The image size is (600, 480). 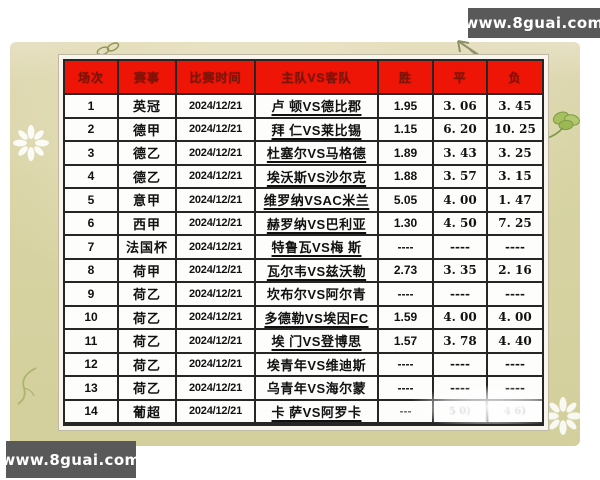 I want to click on cell-match-no: 6, so click(x=92, y=223).